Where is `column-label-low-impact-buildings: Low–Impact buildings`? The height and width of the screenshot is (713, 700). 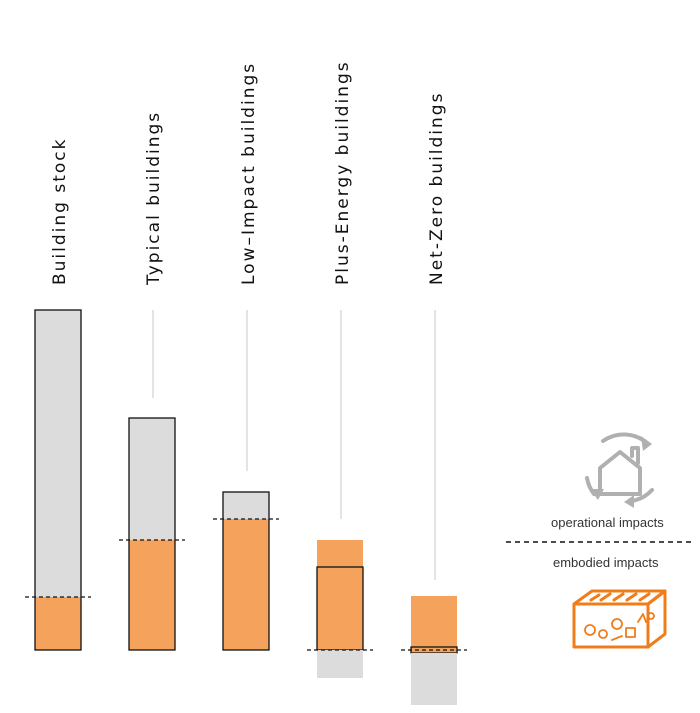
column-label-low-impact-buildings: Low–Impact buildings is located at coordinates (249, 173).